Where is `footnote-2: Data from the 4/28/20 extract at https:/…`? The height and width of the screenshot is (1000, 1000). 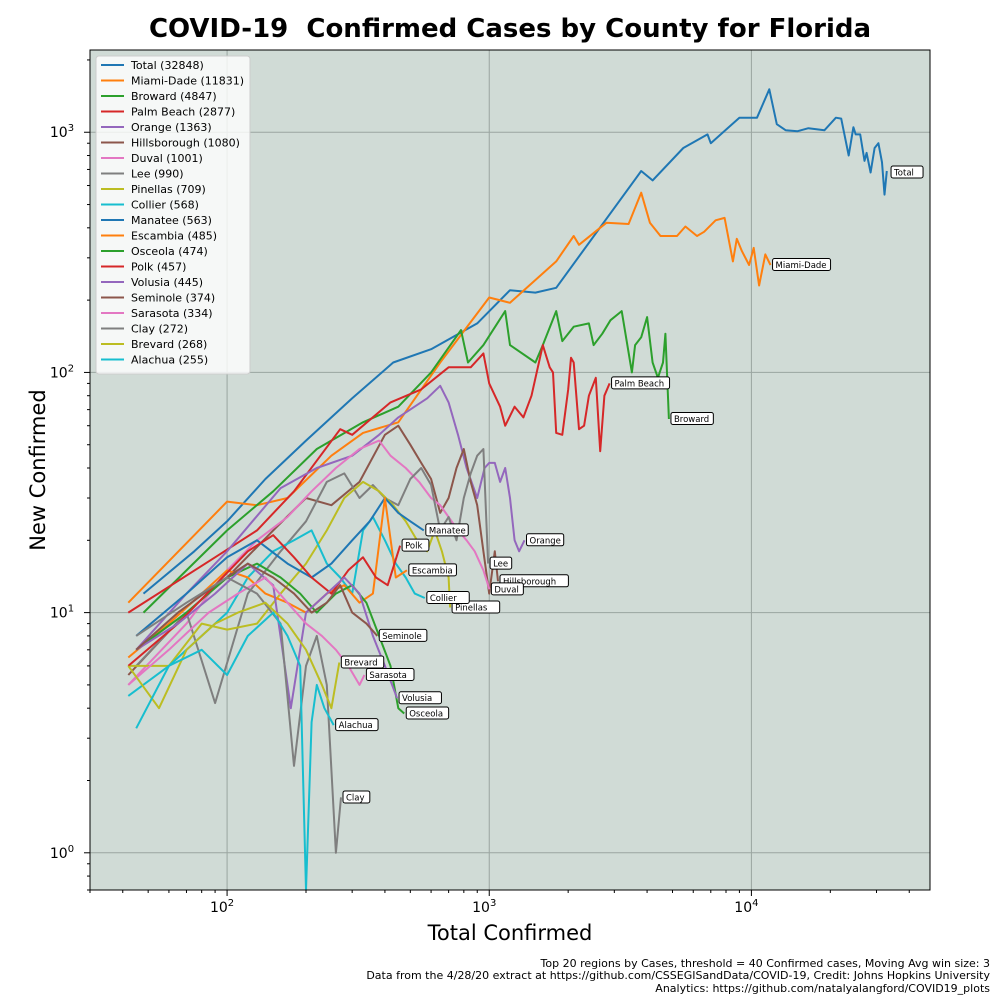
footnote-2: Data from the 4/28/20 extract at https:/… is located at coordinates (678, 975).